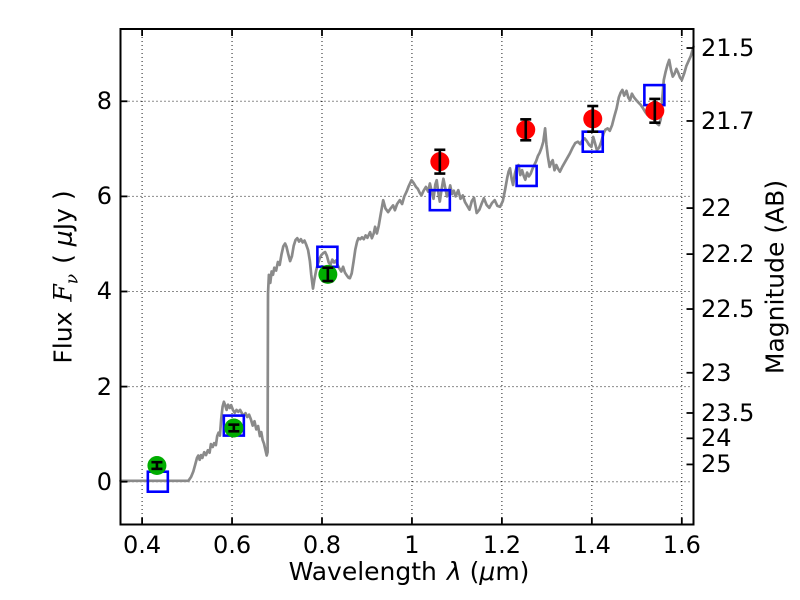 The width and height of the screenshot is (800, 600). I want to click on y-right-tick-label-24: 24, so click(716, 438).